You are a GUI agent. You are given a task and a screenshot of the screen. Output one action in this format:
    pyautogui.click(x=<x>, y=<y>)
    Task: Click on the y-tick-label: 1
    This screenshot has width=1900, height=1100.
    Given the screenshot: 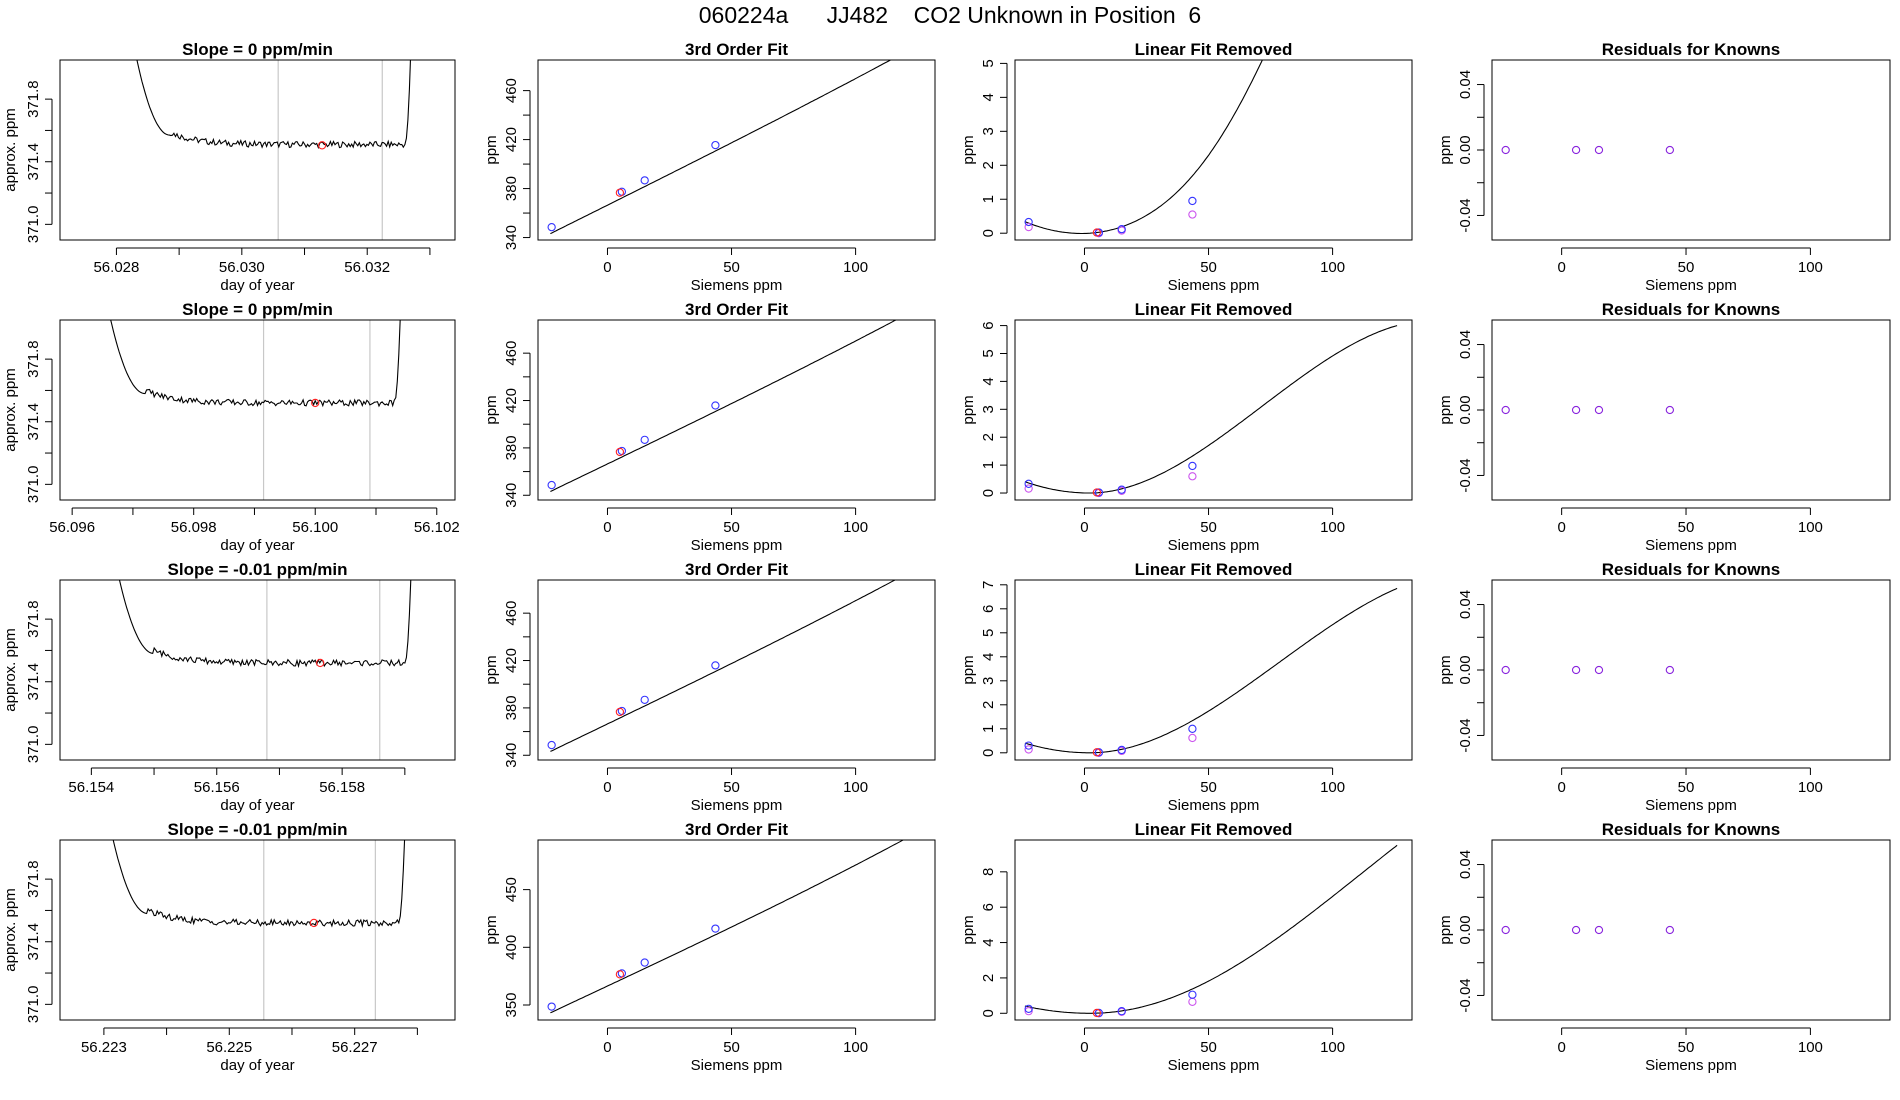 What is the action you would take?
    pyautogui.click(x=988, y=199)
    